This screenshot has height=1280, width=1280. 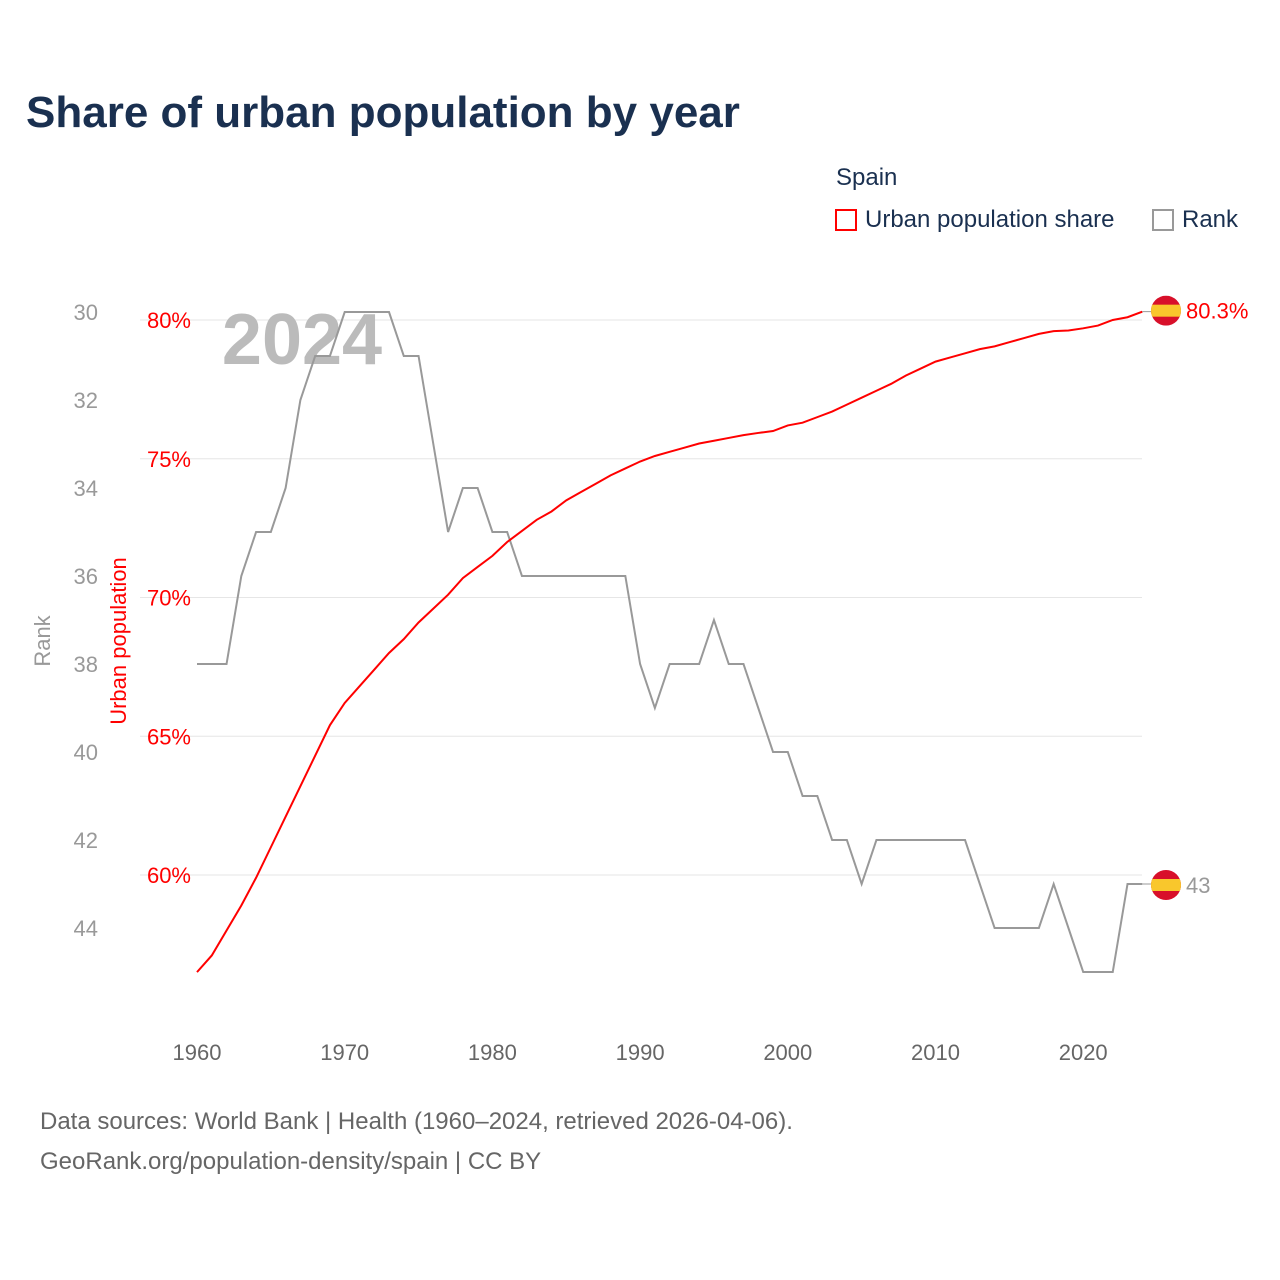 I want to click on rank-tick-label: 36, so click(x=86, y=576).